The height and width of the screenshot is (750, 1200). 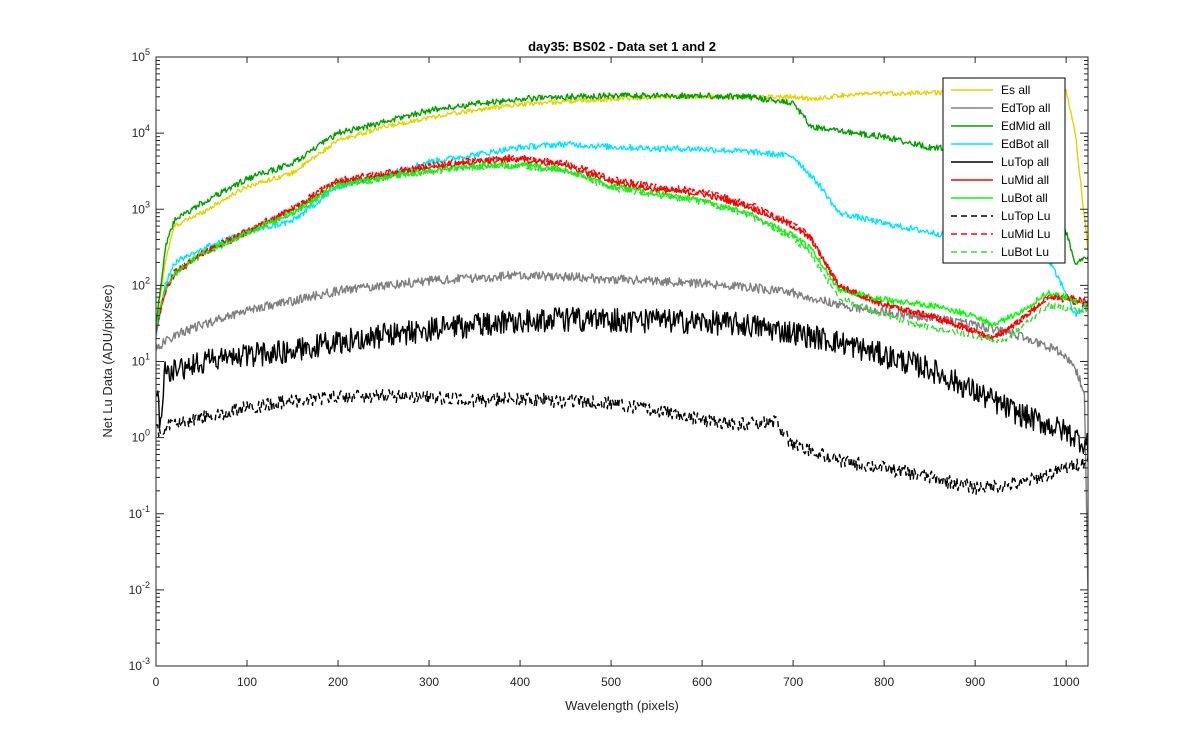 What do you see at coordinates (107, 360) in the screenshot?
I see `y-axis-label: Net Lu Data (ADU/pix/sec)` at bounding box center [107, 360].